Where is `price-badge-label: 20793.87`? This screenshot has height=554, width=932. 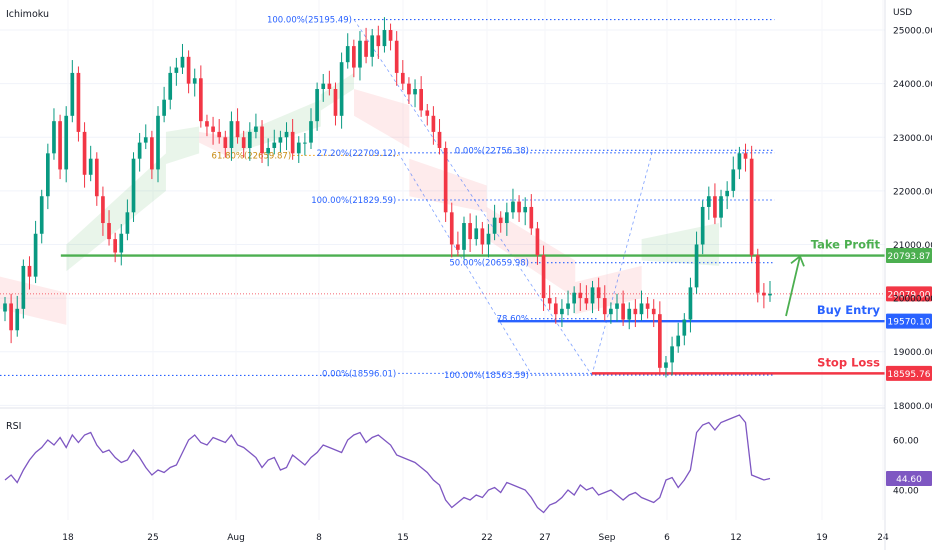 price-badge-label: 20793.87 is located at coordinates (909, 257).